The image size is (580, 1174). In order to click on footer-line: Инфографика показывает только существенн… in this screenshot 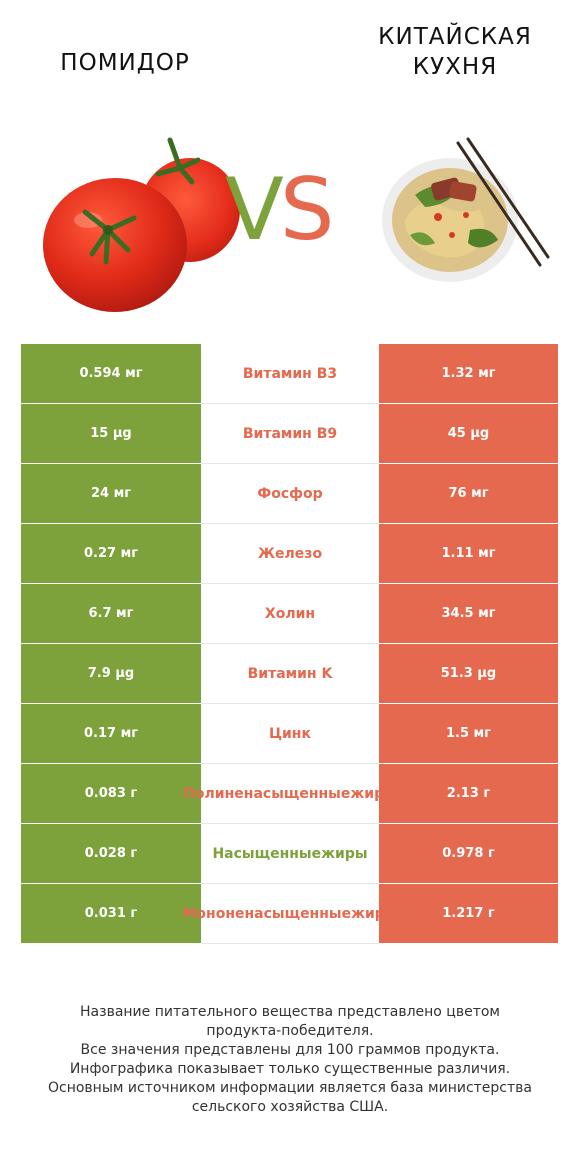, I will do `click(290, 1069)`.